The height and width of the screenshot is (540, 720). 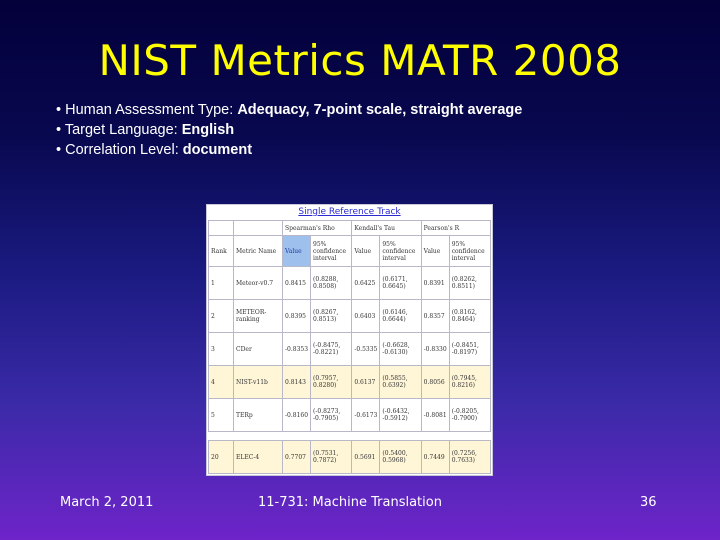 What do you see at coordinates (331, 251) in the screenshot?
I see `rho-ci-header: 95% confidence interval` at bounding box center [331, 251].